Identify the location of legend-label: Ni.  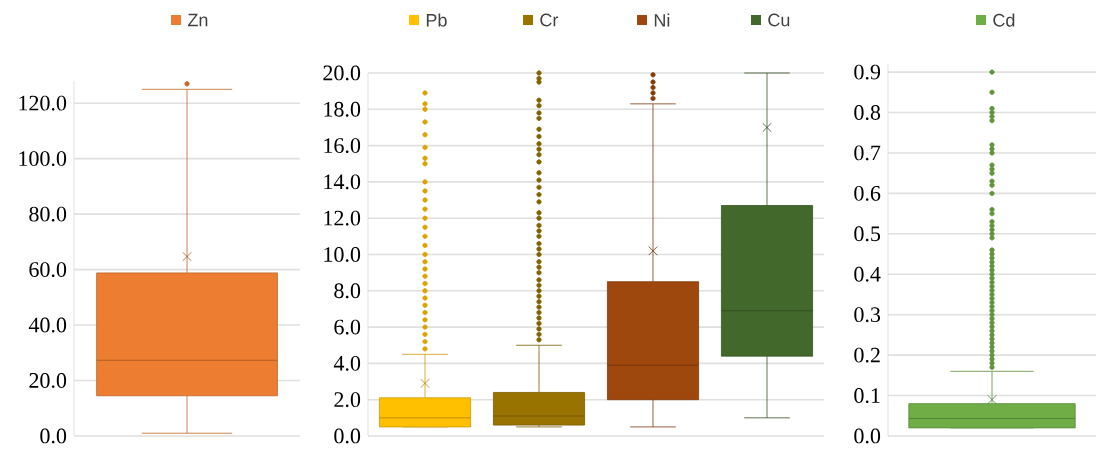
(662, 20).